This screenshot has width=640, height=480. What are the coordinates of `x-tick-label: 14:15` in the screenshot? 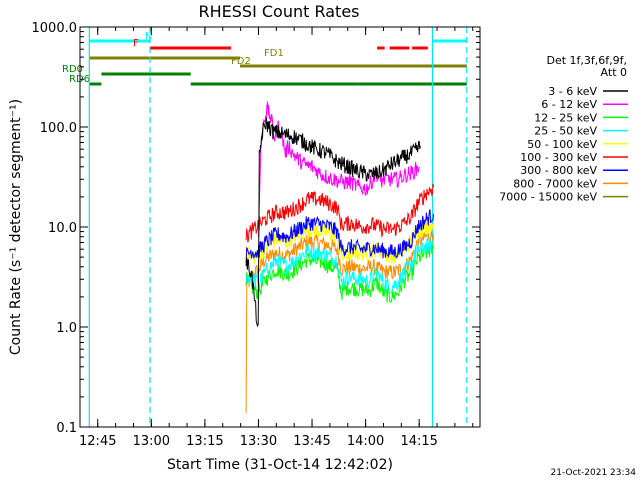 It's located at (418, 441).